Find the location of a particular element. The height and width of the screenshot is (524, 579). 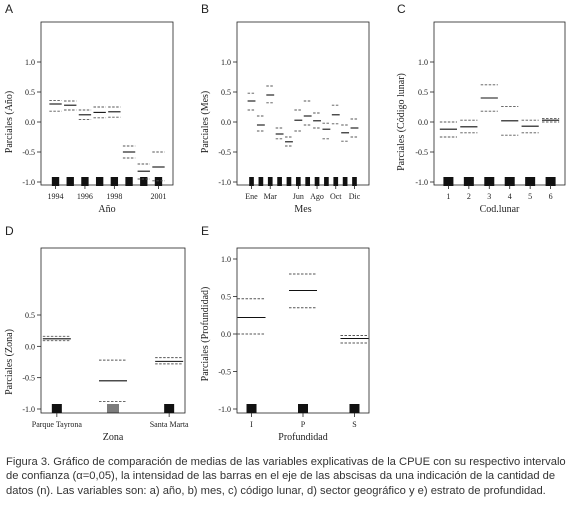

panel-letter: D is located at coordinates (9, 231).